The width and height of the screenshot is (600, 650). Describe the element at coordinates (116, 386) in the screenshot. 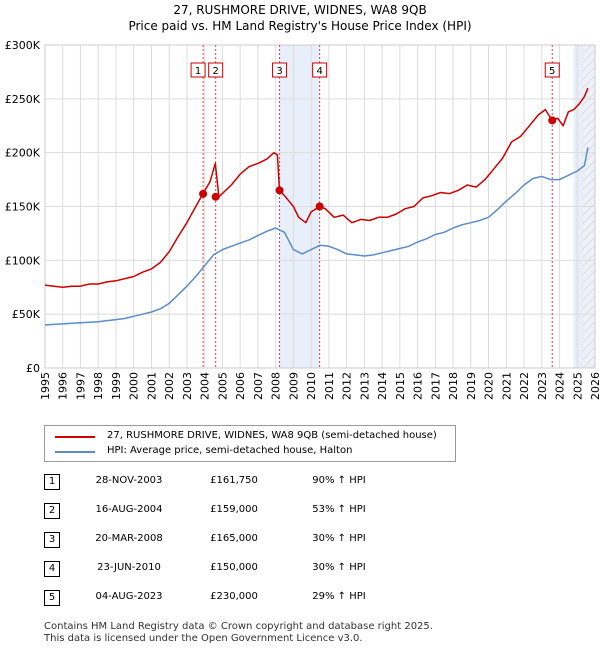

I see `x-tick-label: 1999` at that location.